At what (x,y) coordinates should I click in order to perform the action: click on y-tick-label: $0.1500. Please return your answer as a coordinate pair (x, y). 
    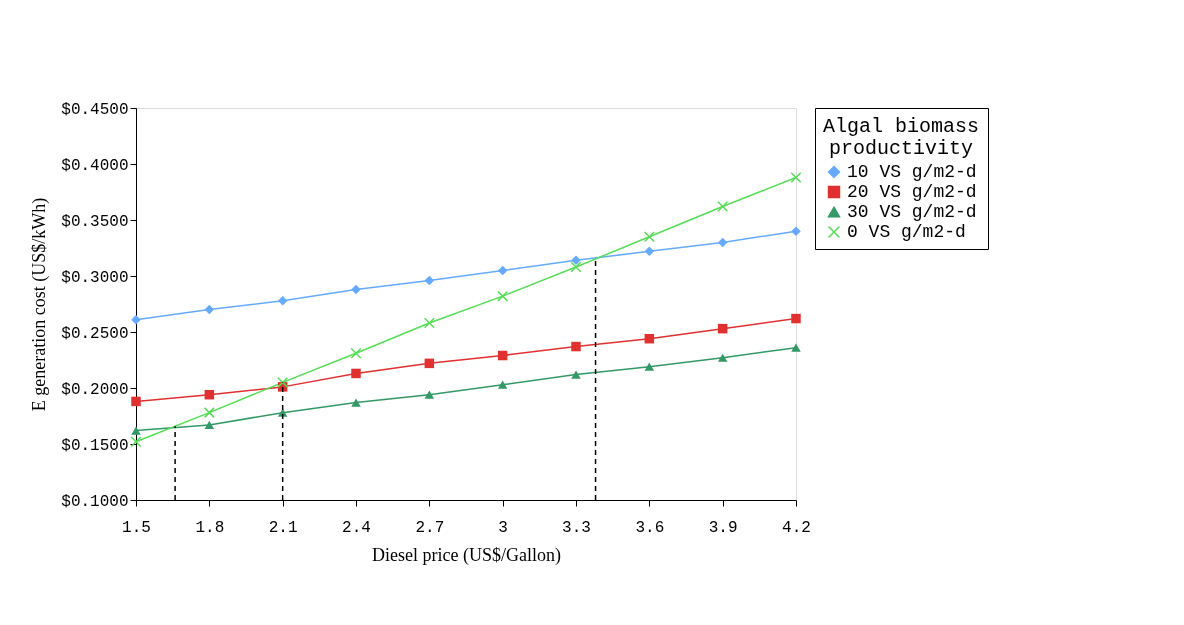
    Looking at the image, I should click on (95, 445).